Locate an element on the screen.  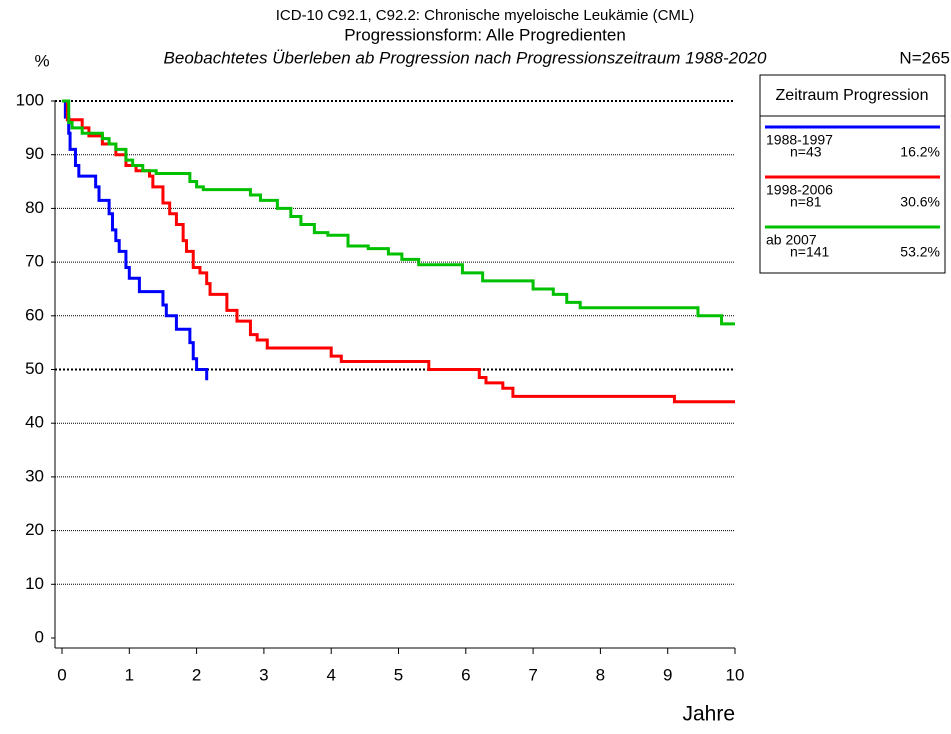
legend-count: n=141 is located at coordinates (810, 252).